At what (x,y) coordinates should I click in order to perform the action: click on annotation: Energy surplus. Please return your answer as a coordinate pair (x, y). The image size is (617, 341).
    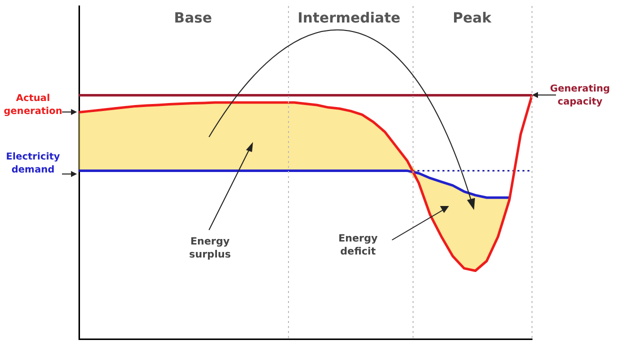
    Looking at the image, I should click on (210, 248).